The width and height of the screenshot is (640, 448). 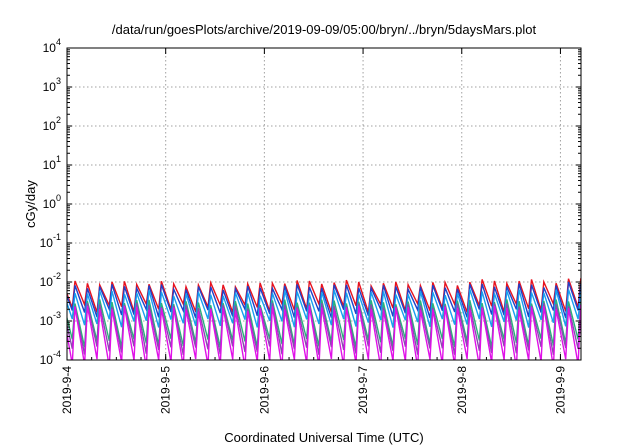 I want to click on x-tick-label: 2019-9-4, so click(x=67, y=390).